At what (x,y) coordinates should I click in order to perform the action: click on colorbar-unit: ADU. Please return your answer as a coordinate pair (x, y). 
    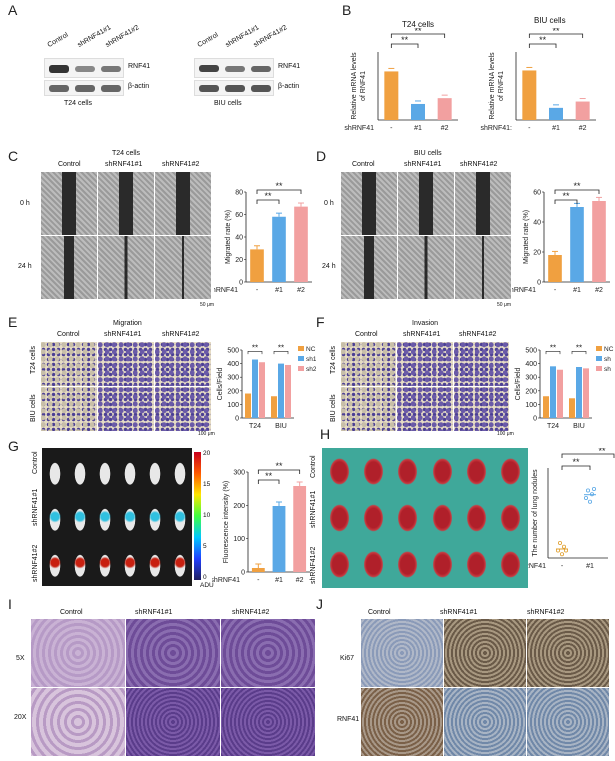
    Looking at the image, I should click on (207, 585).